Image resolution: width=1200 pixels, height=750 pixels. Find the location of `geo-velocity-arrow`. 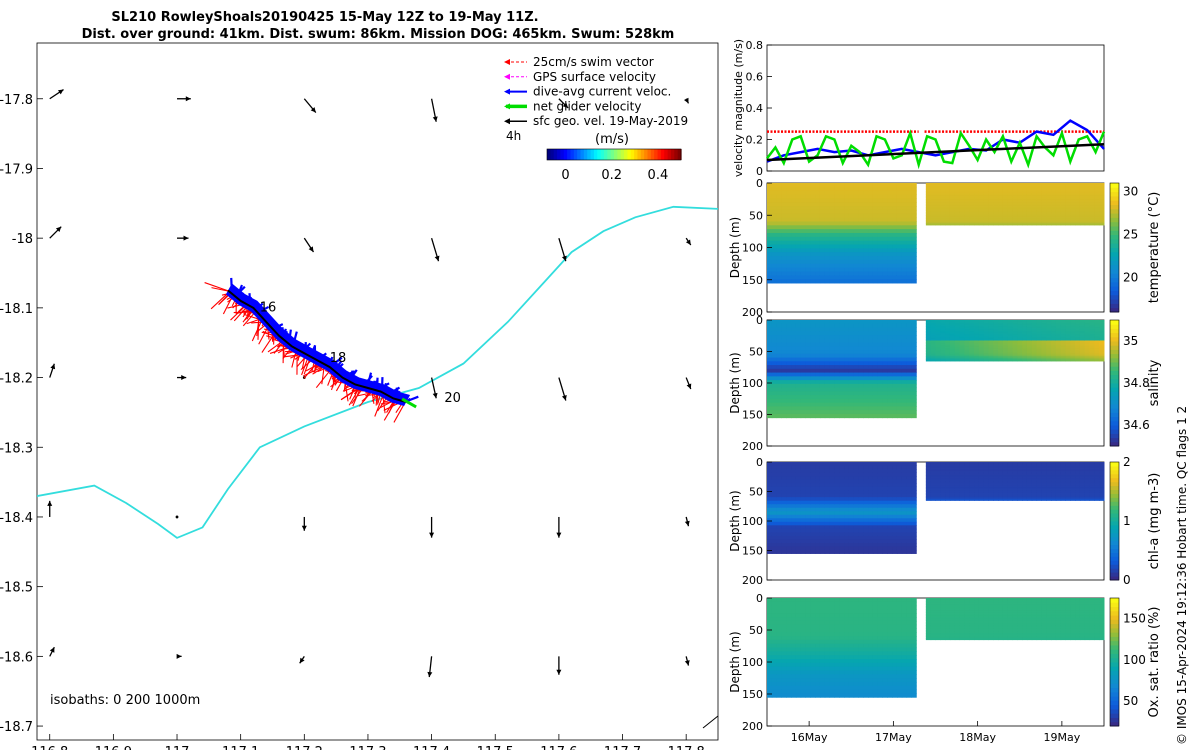

geo-velocity-arrow is located at coordinates (56, 94).